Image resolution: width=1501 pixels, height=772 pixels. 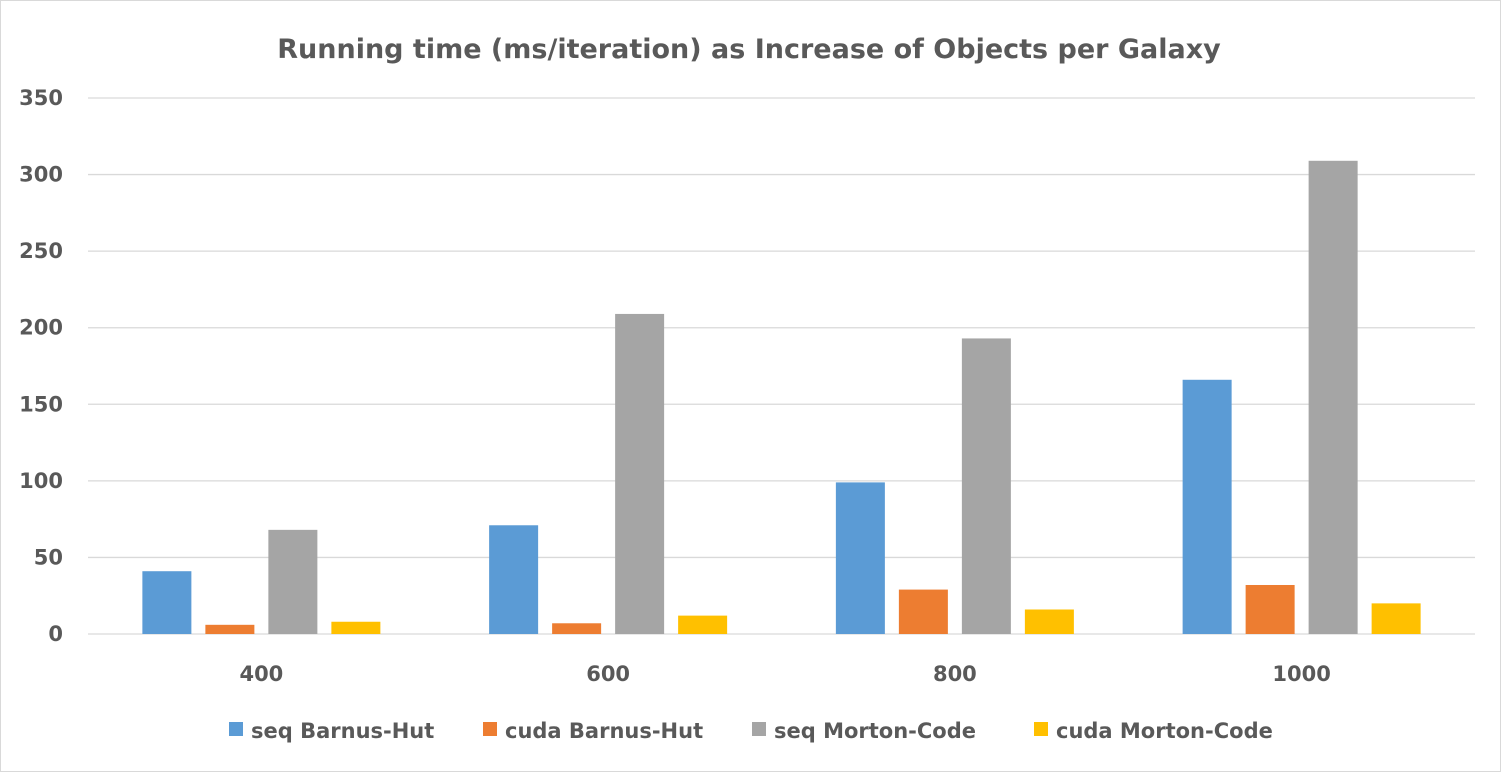 I want to click on y-tick-label: 0, so click(x=55, y=634).